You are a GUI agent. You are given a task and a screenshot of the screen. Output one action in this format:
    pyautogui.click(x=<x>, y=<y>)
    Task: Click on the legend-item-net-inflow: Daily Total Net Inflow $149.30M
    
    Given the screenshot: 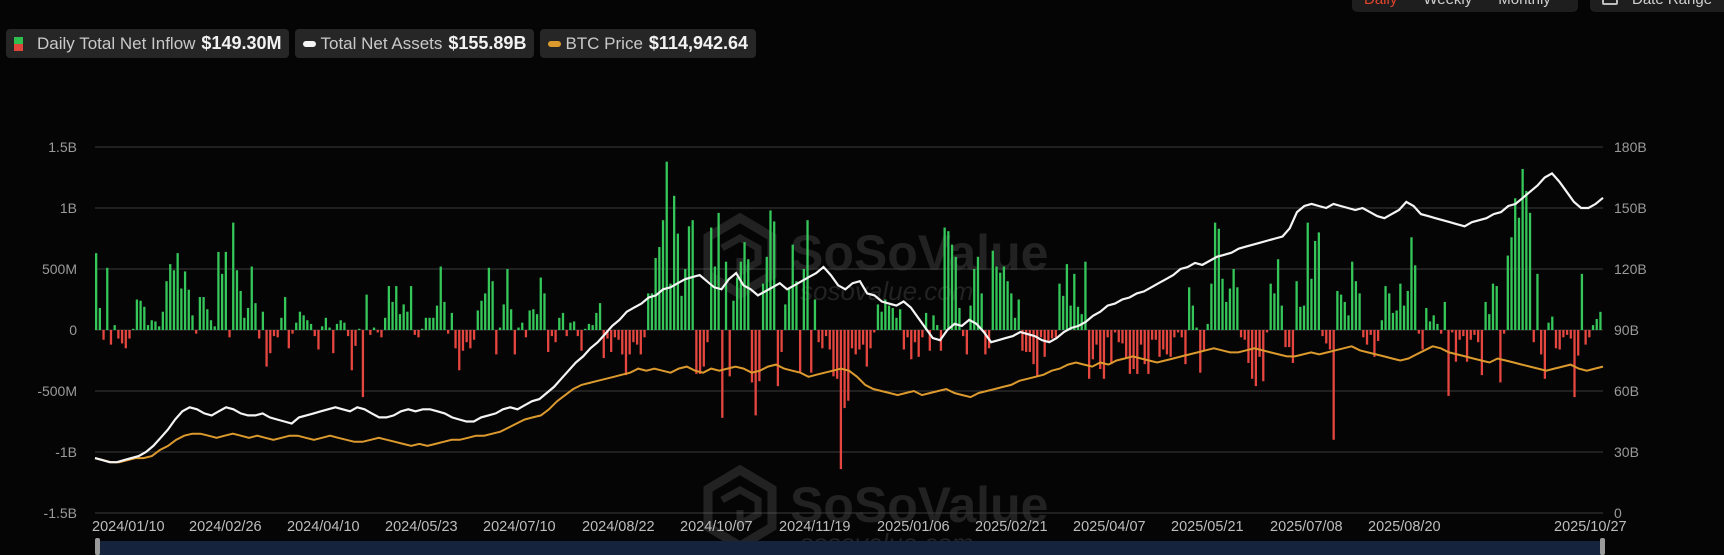 What is the action you would take?
    pyautogui.click(x=148, y=43)
    